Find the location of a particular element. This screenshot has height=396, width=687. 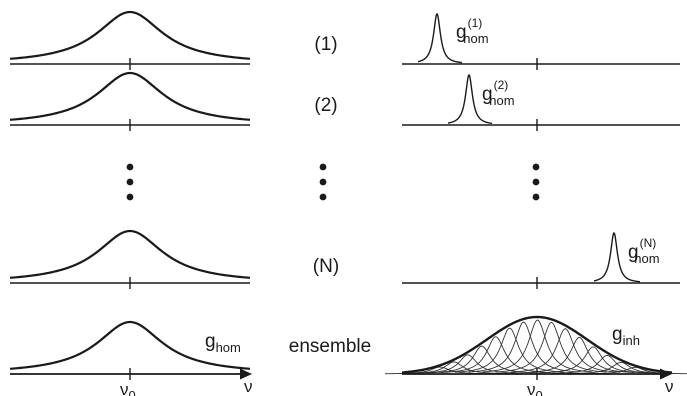

g-hom-n-label: g(N) hom is located at coordinates (644, 251).